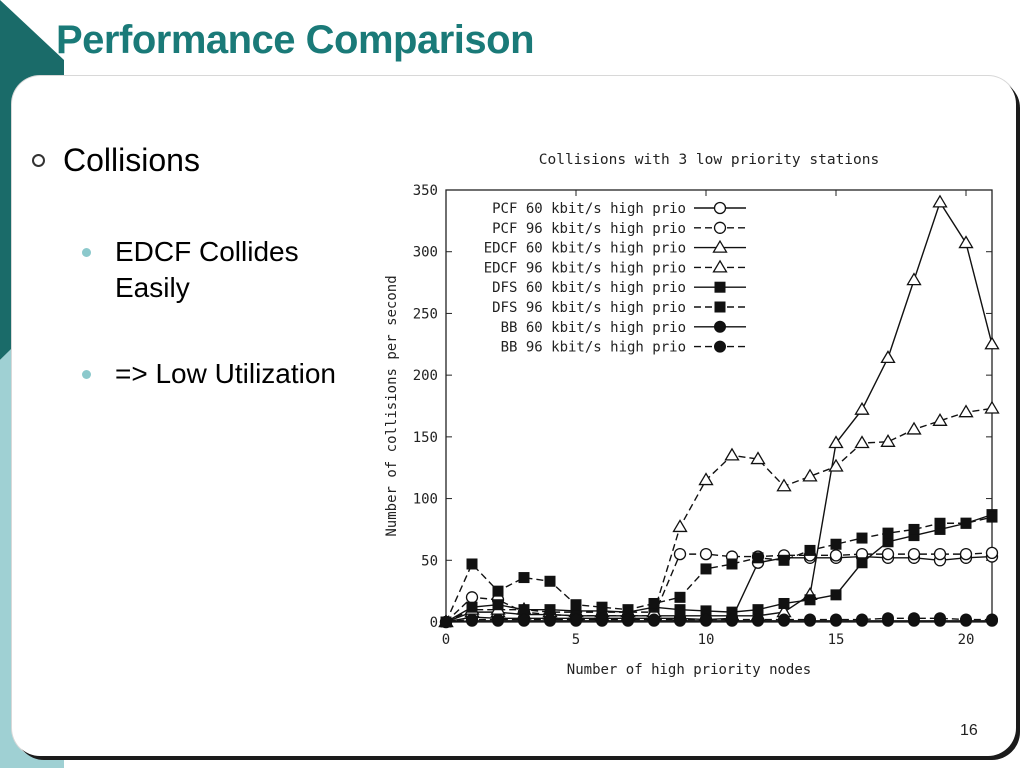 The height and width of the screenshot is (768, 1024). What do you see at coordinates (425, 438) in the screenshot?
I see `y-tick-label: 150` at bounding box center [425, 438].